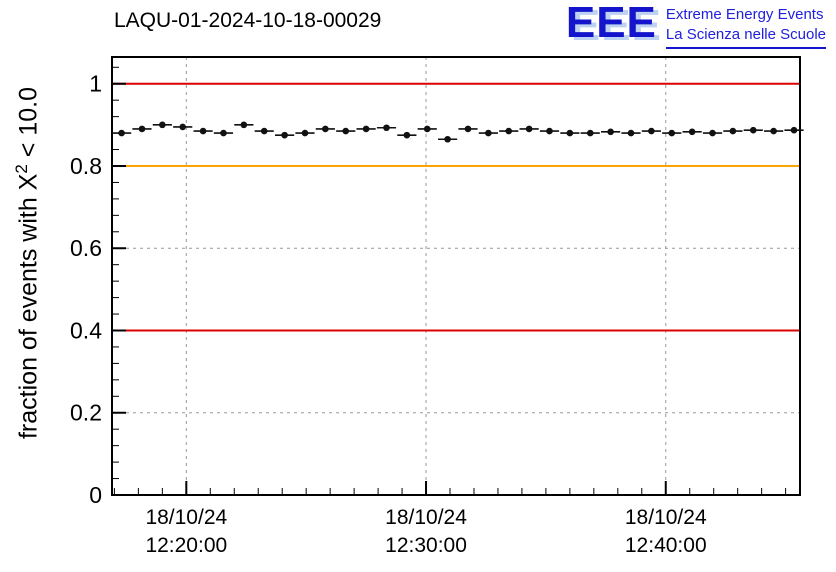 This screenshot has width=836, height=572. I want to click on y-tick-label: 0.4, so click(86, 330).